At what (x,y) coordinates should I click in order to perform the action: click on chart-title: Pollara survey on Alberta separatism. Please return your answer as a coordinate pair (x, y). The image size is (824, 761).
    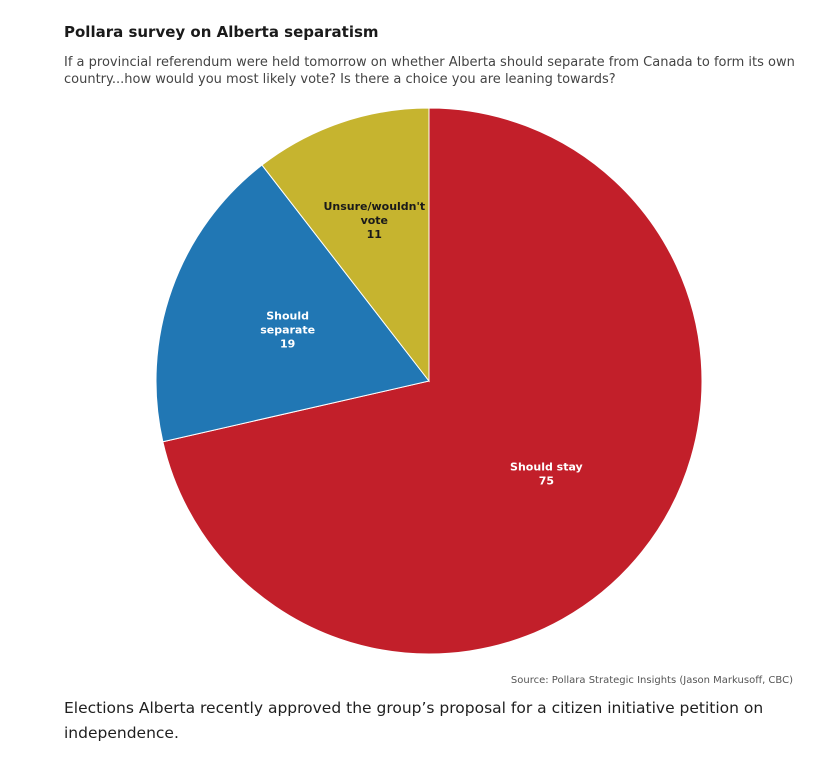
    Looking at the image, I should click on (221, 32).